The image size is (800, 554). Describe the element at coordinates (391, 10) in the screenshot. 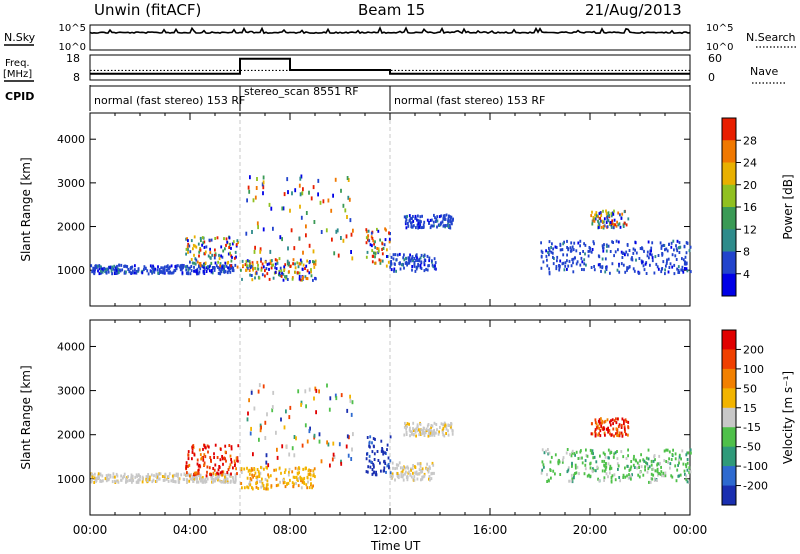

I see `beam-title: Beam 15` at that location.